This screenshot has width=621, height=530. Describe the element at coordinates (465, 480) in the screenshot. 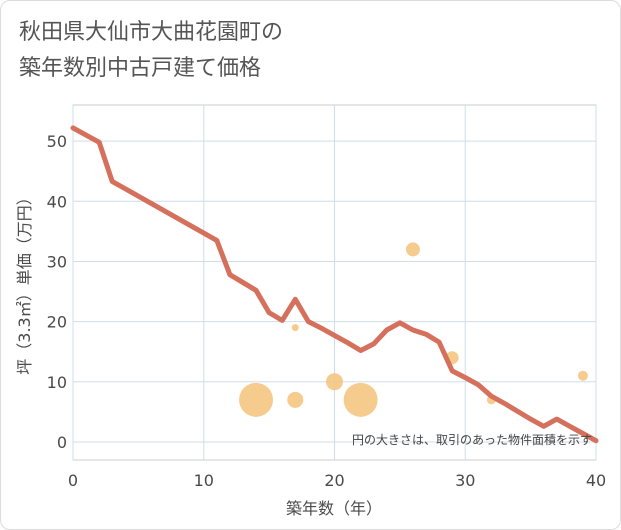

I see `x-tick-label-3: 30` at that location.